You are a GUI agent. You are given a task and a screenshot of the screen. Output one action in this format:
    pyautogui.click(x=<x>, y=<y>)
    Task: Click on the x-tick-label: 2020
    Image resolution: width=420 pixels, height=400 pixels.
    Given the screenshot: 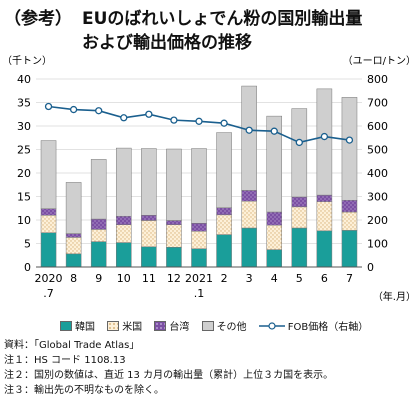 What is the action you would take?
    pyautogui.click(x=49, y=278)
    